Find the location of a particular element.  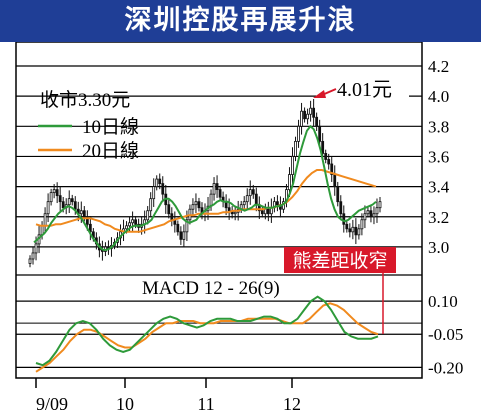

high-price-label: 4.01元 is located at coordinates (364, 90).